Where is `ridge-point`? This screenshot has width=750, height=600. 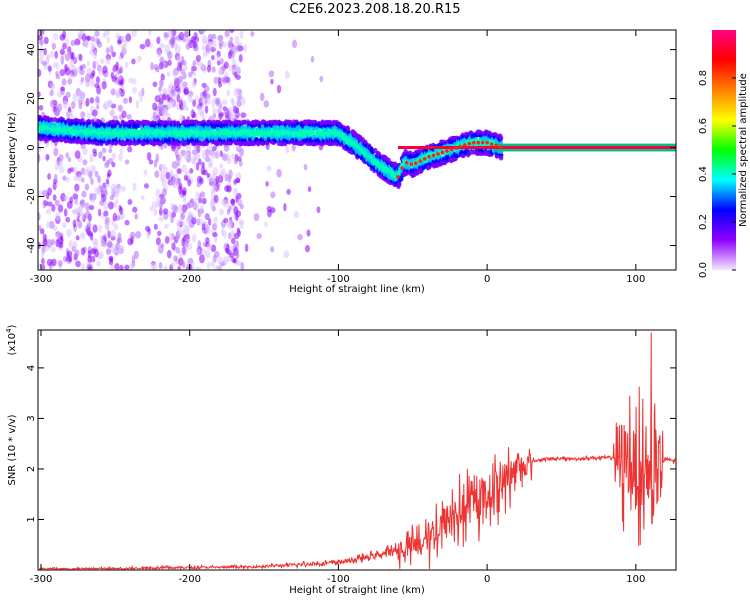
ridge-point is located at coordinates (501, 158).